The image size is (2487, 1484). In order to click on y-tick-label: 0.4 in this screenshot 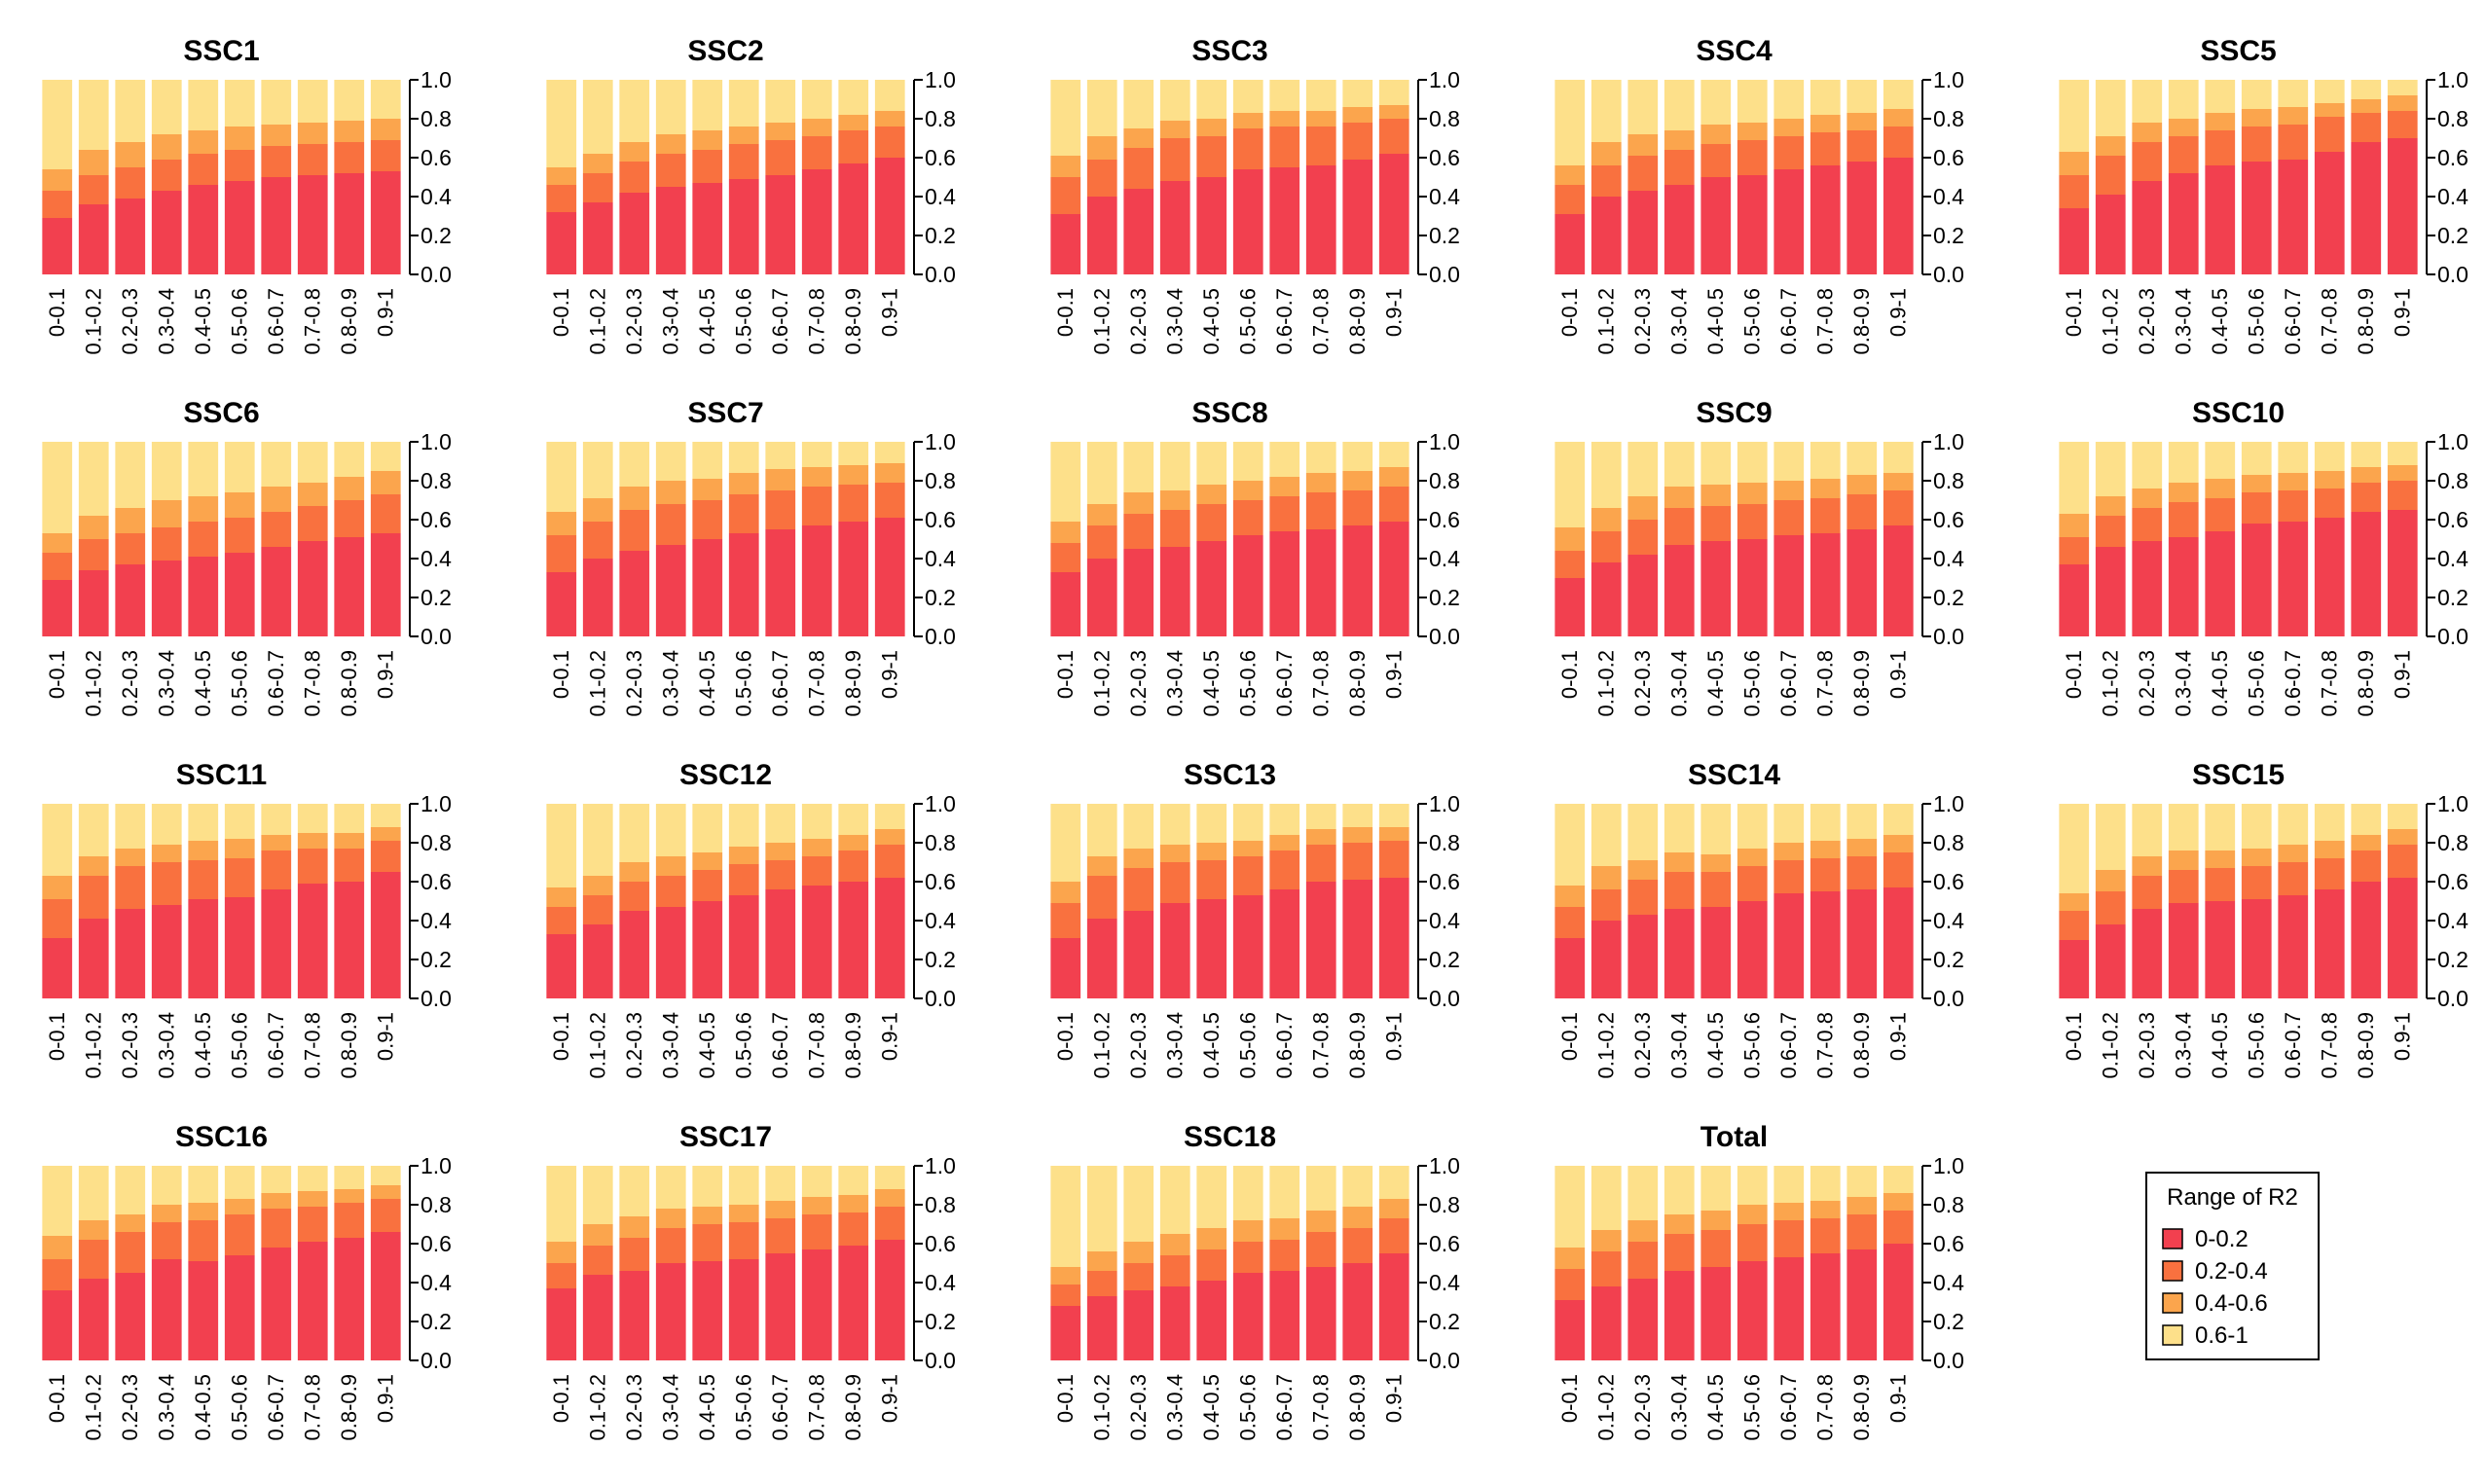, I will do `click(437, 197)`.